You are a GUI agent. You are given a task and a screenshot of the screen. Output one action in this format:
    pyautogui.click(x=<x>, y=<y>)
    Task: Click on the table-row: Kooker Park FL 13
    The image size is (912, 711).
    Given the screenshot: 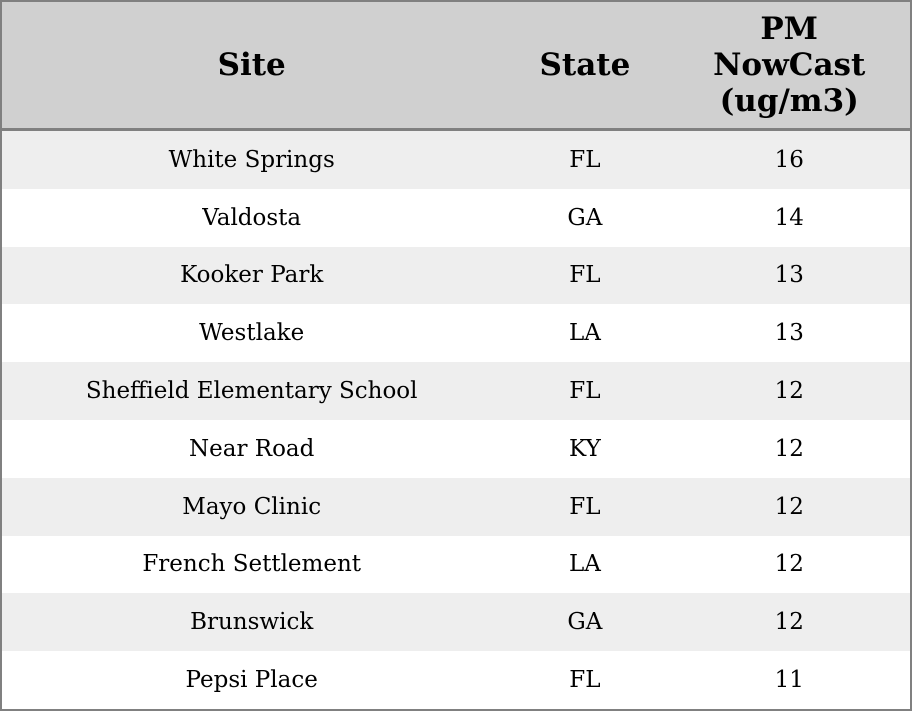 What is the action you would take?
    pyautogui.click(x=456, y=275)
    